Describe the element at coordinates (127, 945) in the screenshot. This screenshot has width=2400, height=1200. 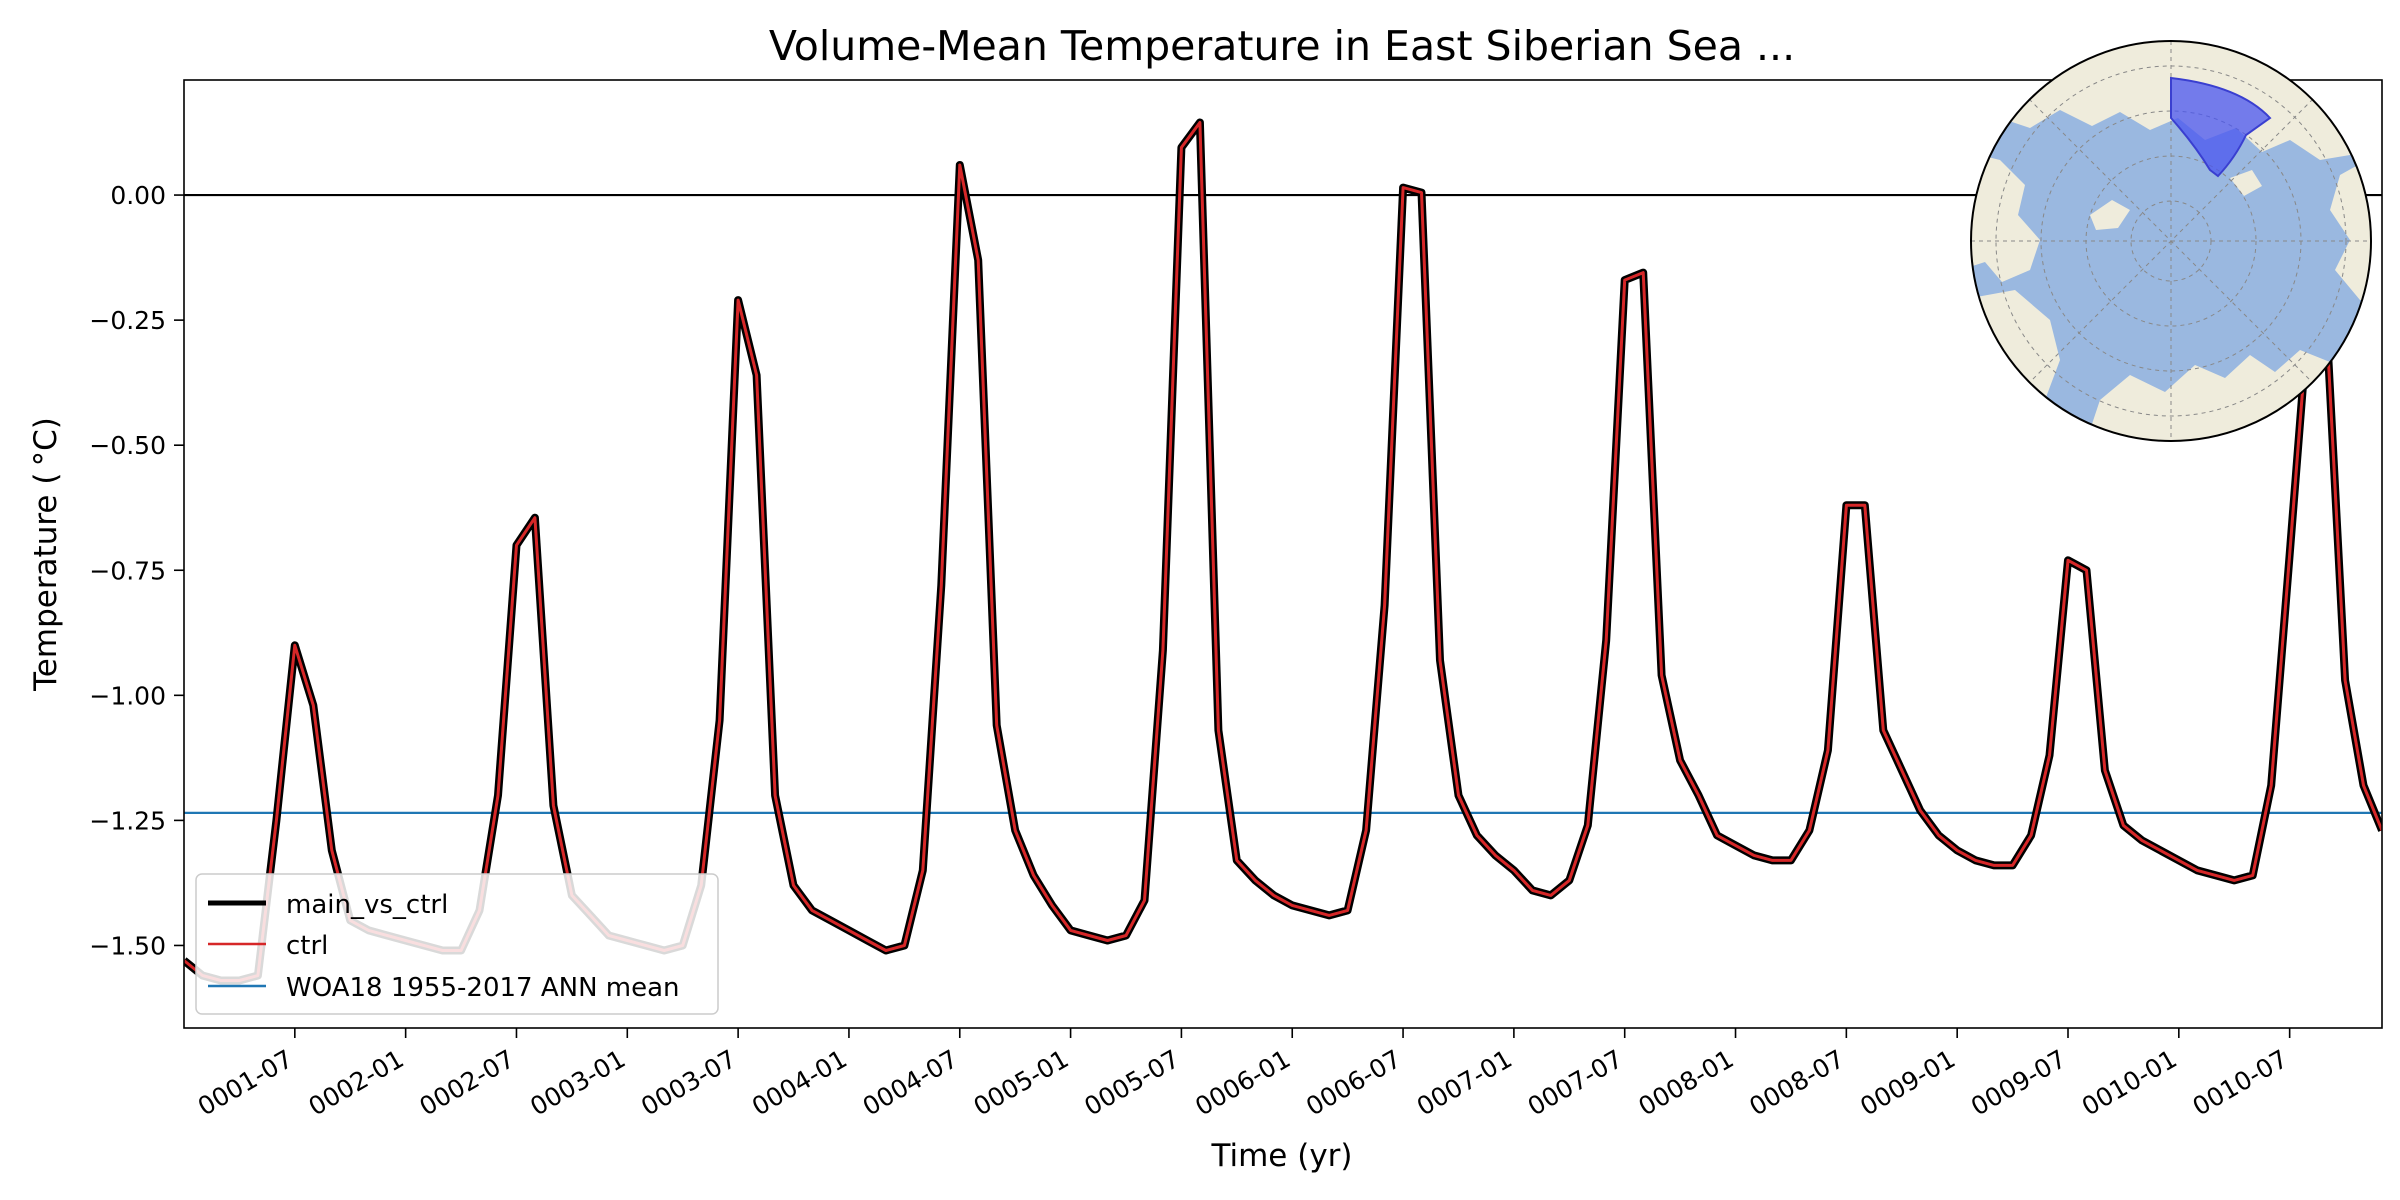
I see `y-tick-label: −1.50` at that location.